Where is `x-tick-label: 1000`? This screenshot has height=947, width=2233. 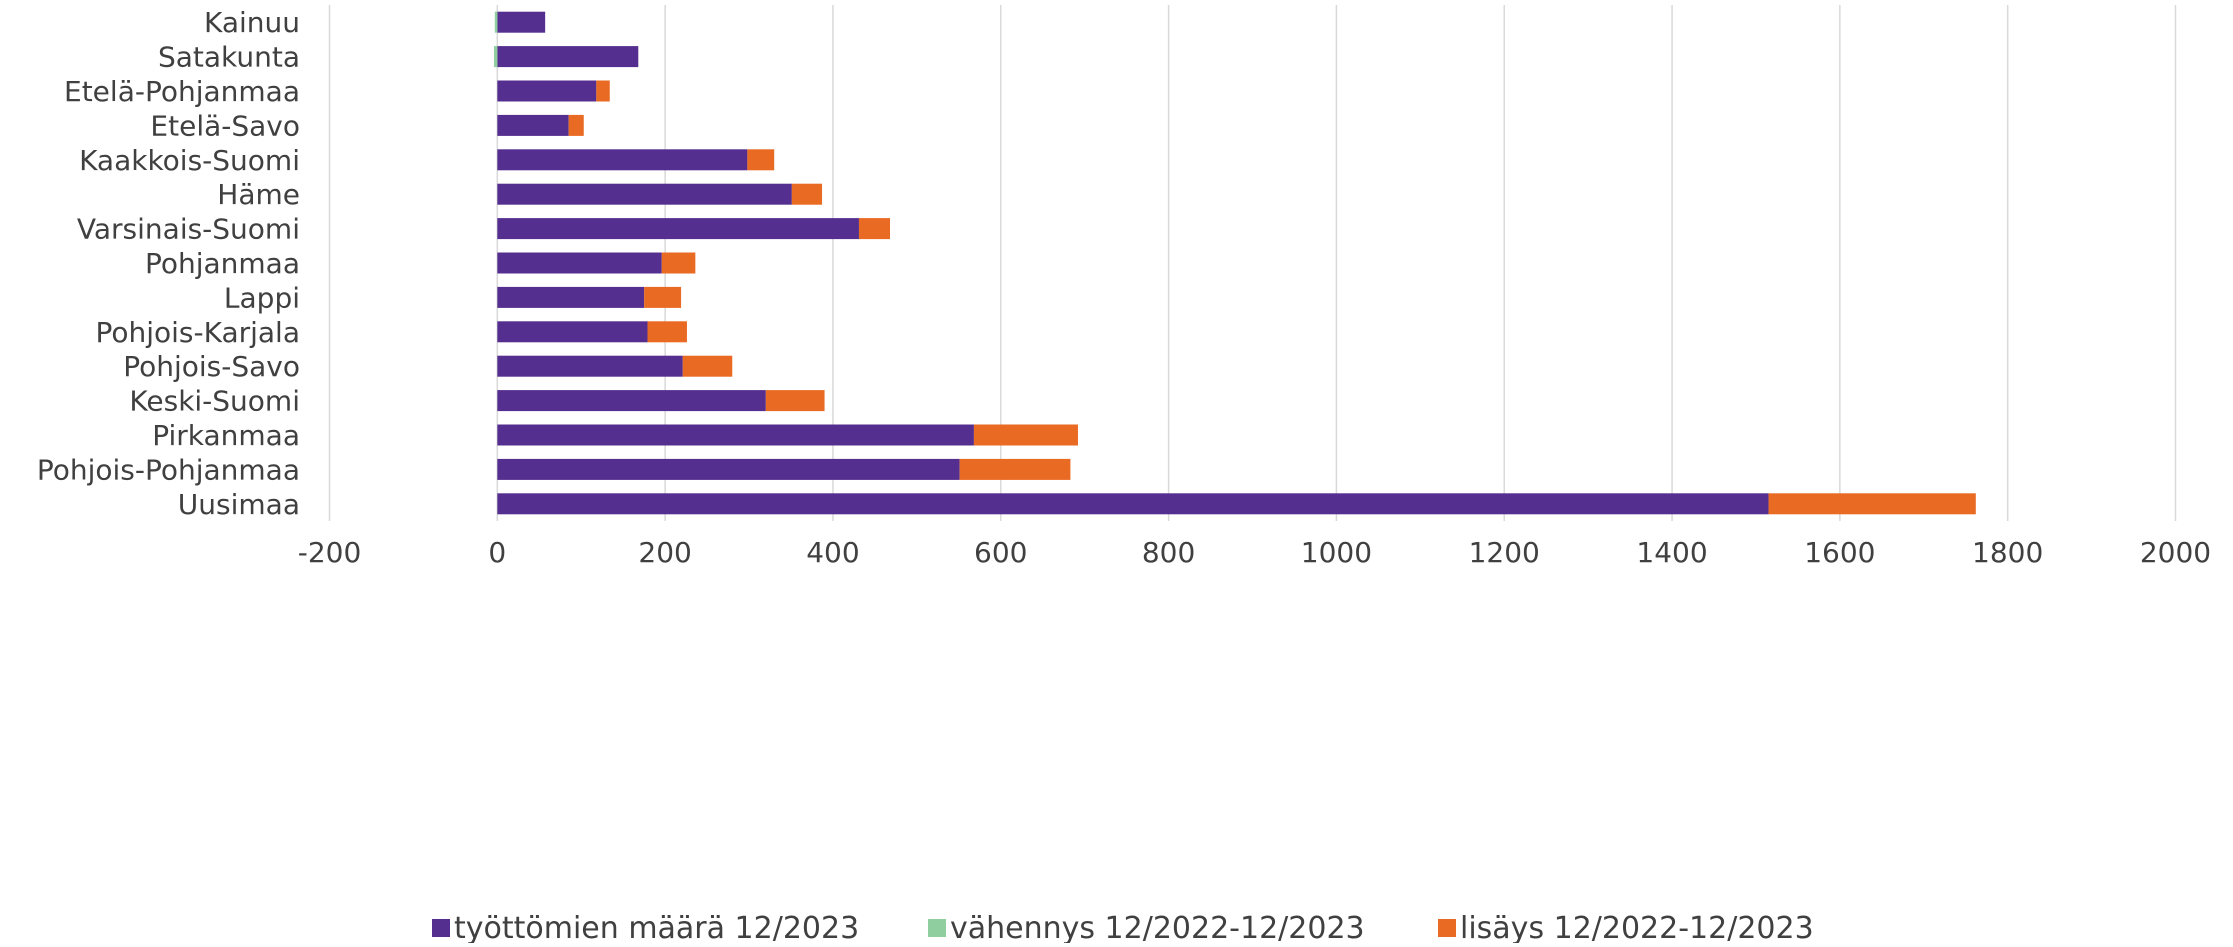
x-tick-label: 1000 is located at coordinates (1336, 552).